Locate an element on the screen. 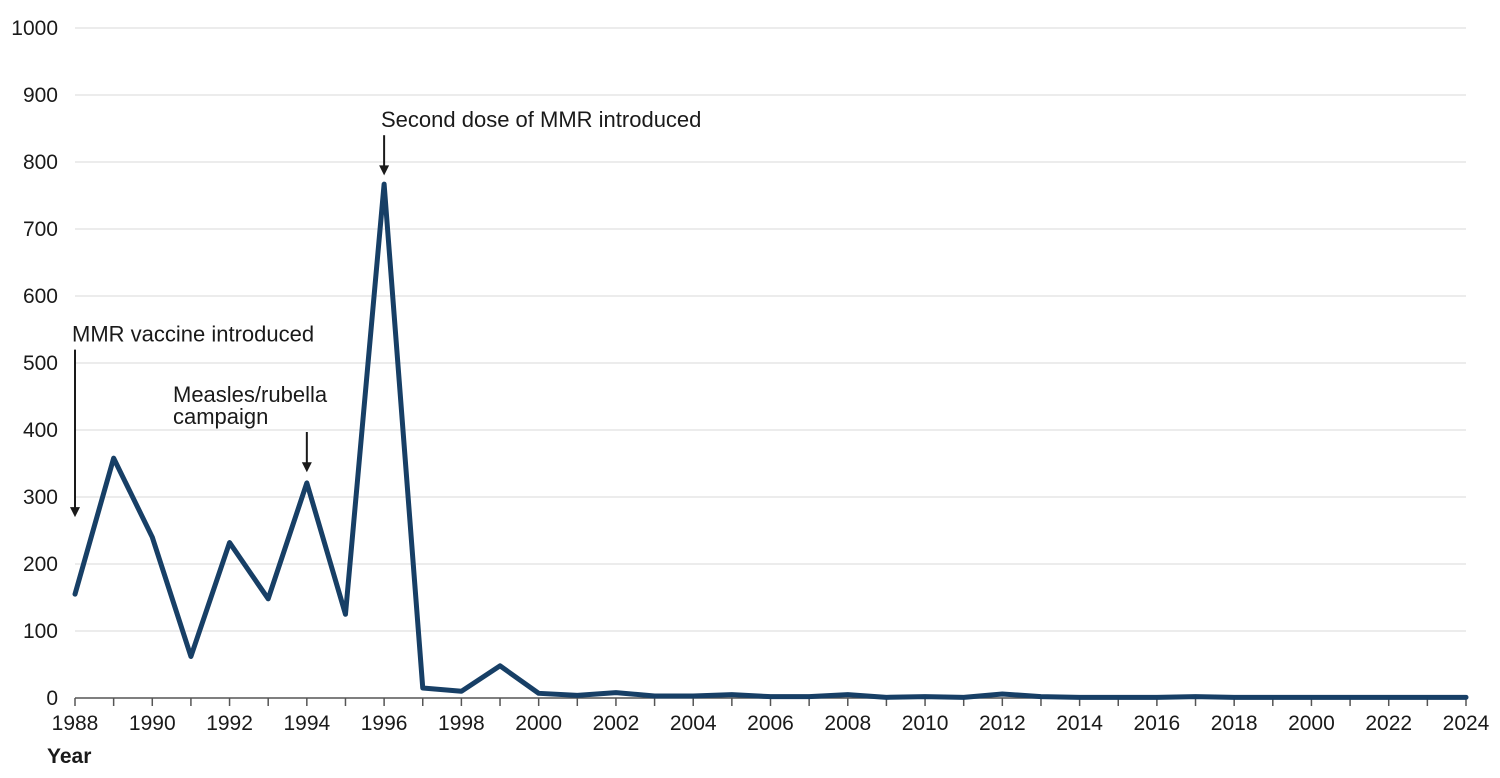 This screenshot has height=778, width=1500. annotation-0: MMR vaccine introduced is located at coordinates (192, 420).